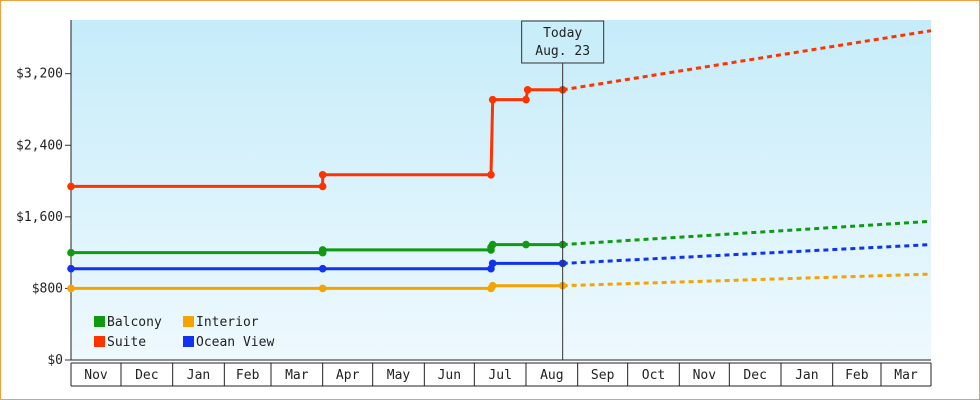 This screenshot has width=980, height=400. Describe the element at coordinates (126, 342) in the screenshot. I see `legend-label: Suite` at that location.